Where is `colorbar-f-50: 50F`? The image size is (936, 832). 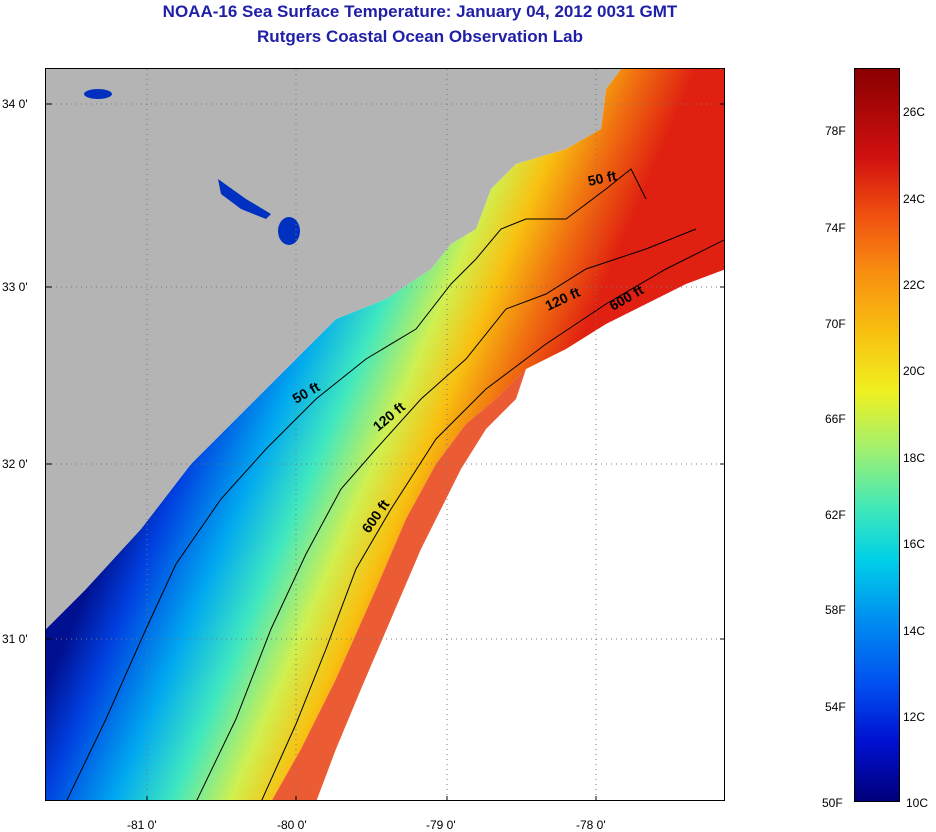
colorbar-f-50: 50F is located at coordinates (832, 803).